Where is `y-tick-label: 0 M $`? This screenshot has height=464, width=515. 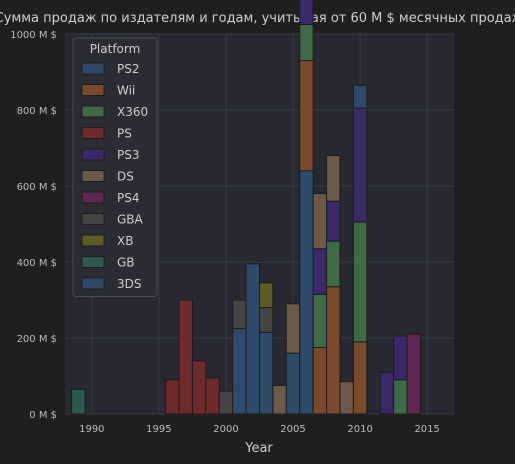
y-tick-label: 0 M $ is located at coordinates (43, 415).